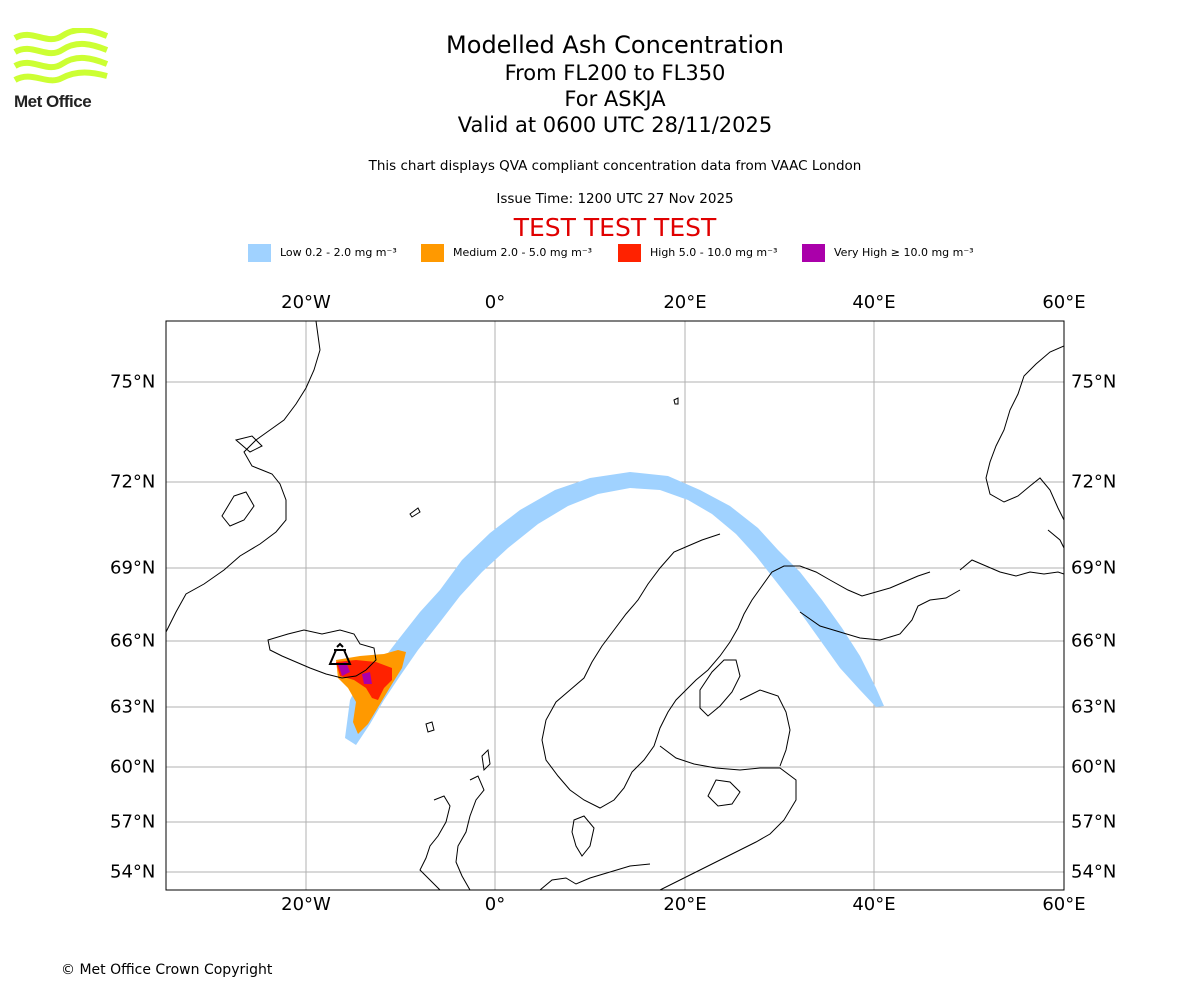  What do you see at coordinates (874, 302) in the screenshot?
I see `lon-label-top-40e: 40°E` at bounding box center [874, 302].